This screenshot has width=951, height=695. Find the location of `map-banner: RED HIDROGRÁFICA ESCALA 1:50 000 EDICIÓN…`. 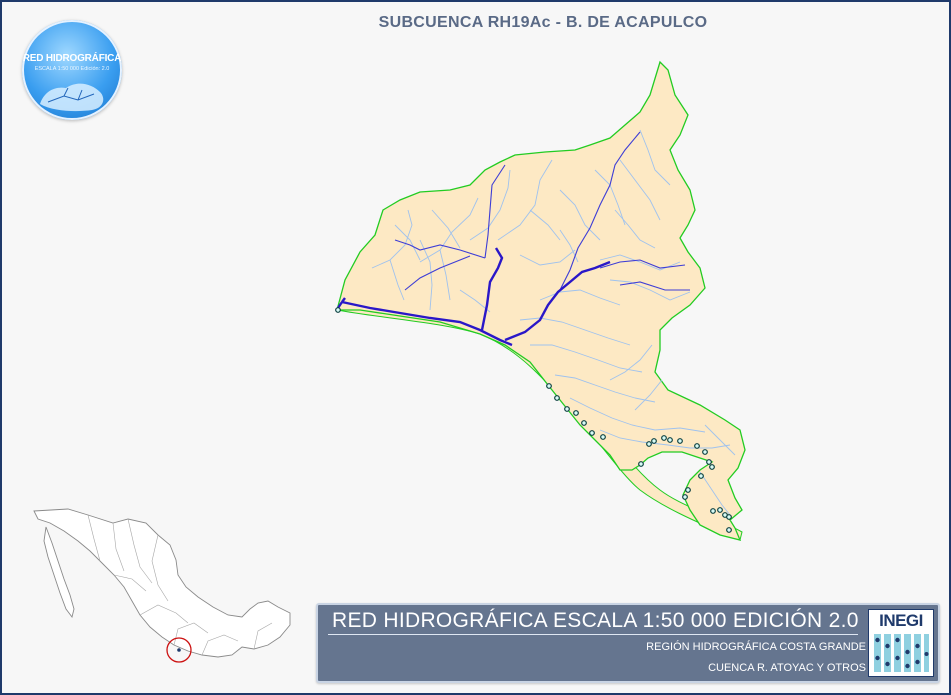

map-banner: RED HIDROGRÁFICA ESCALA 1:50 000 EDICIÓN… is located at coordinates (628, 643).